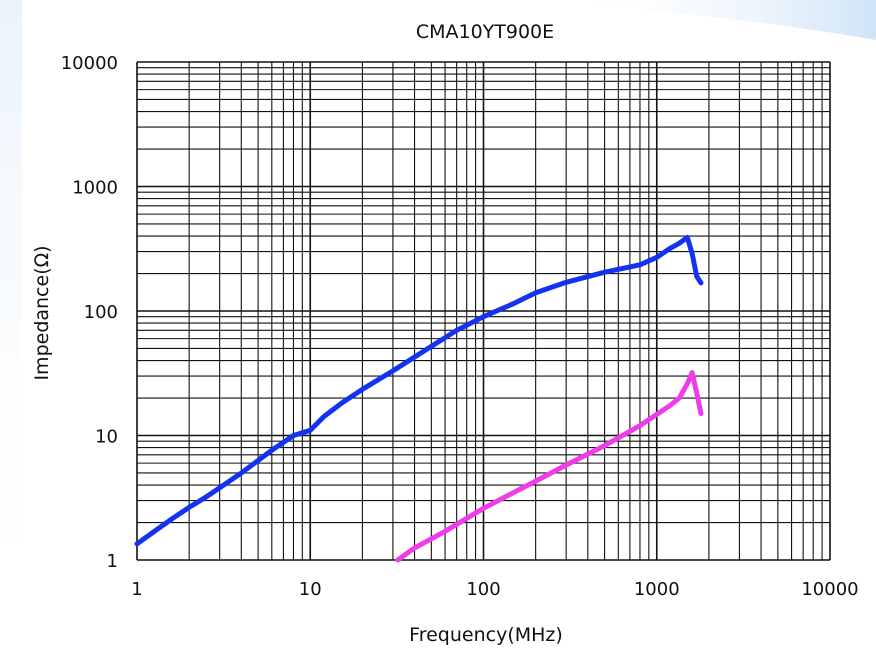 Image resolution: width=876 pixels, height=655 pixels. Describe the element at coordinates (310, 589) in the screenshot. I see `x-tick-label: 10` at that location.